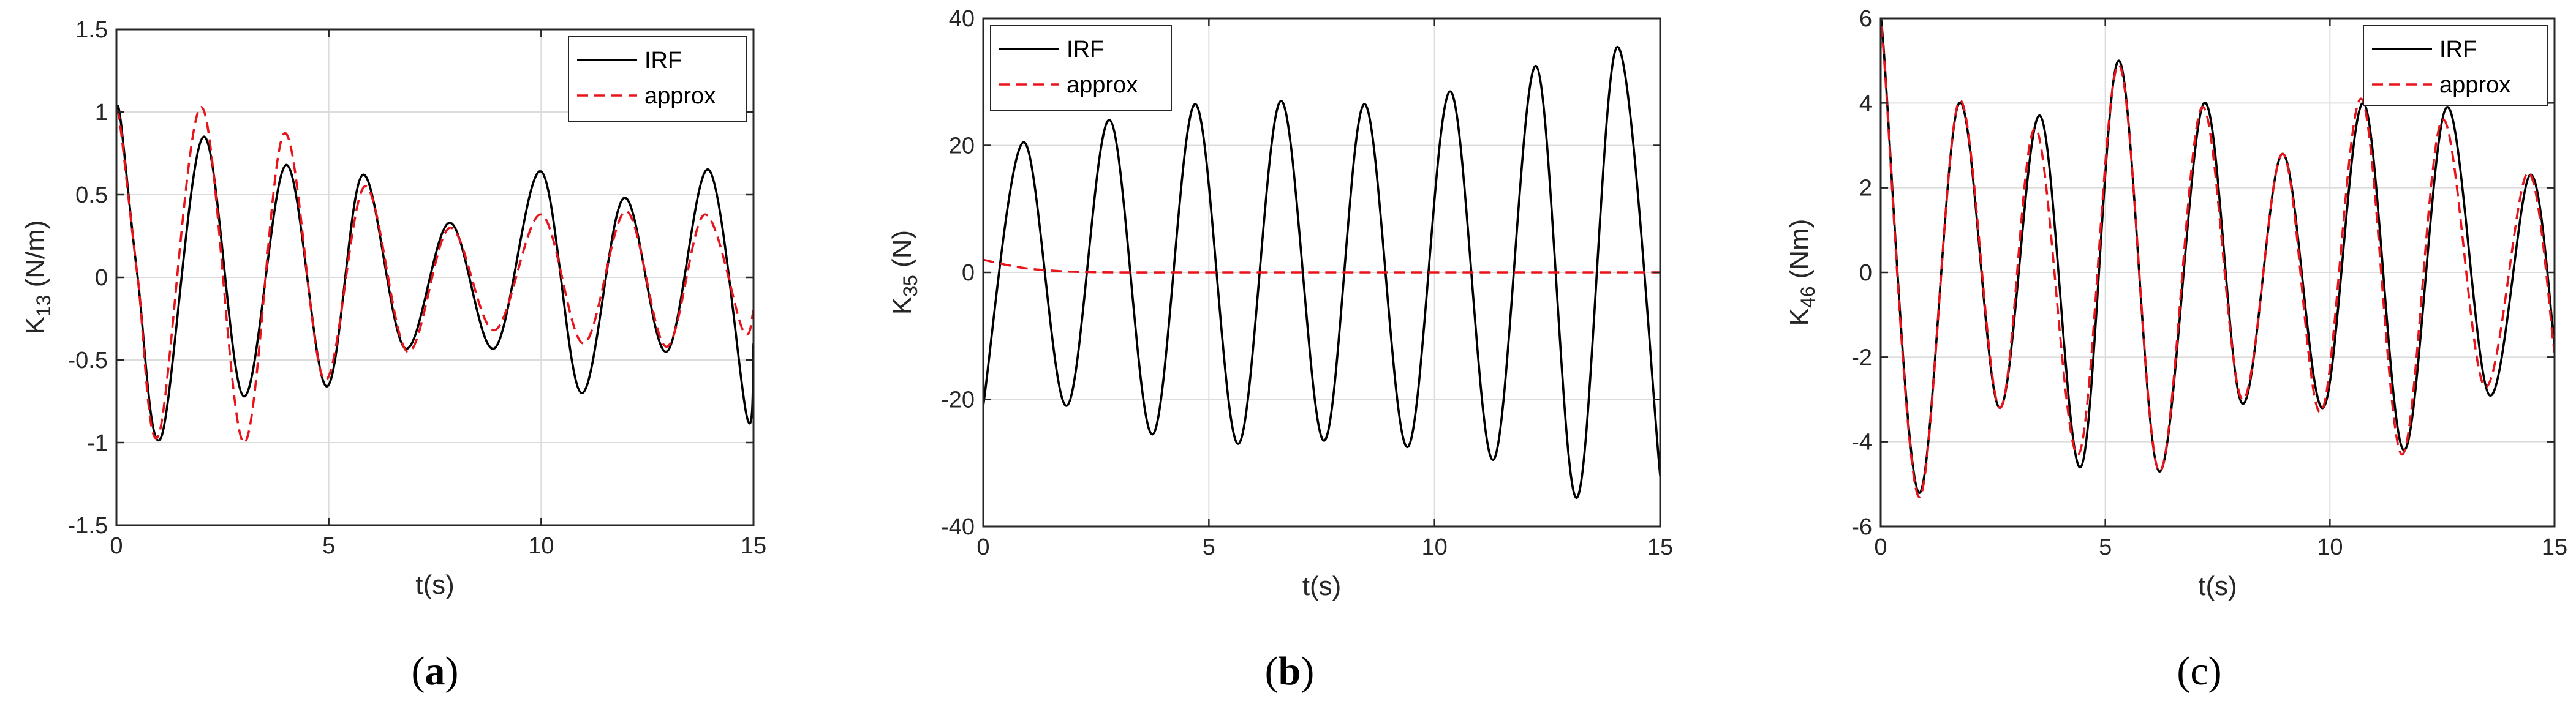  Describe the element at coordinates (1290, 671) in the screenshot. I see `panel-caption: (b)` at that location.